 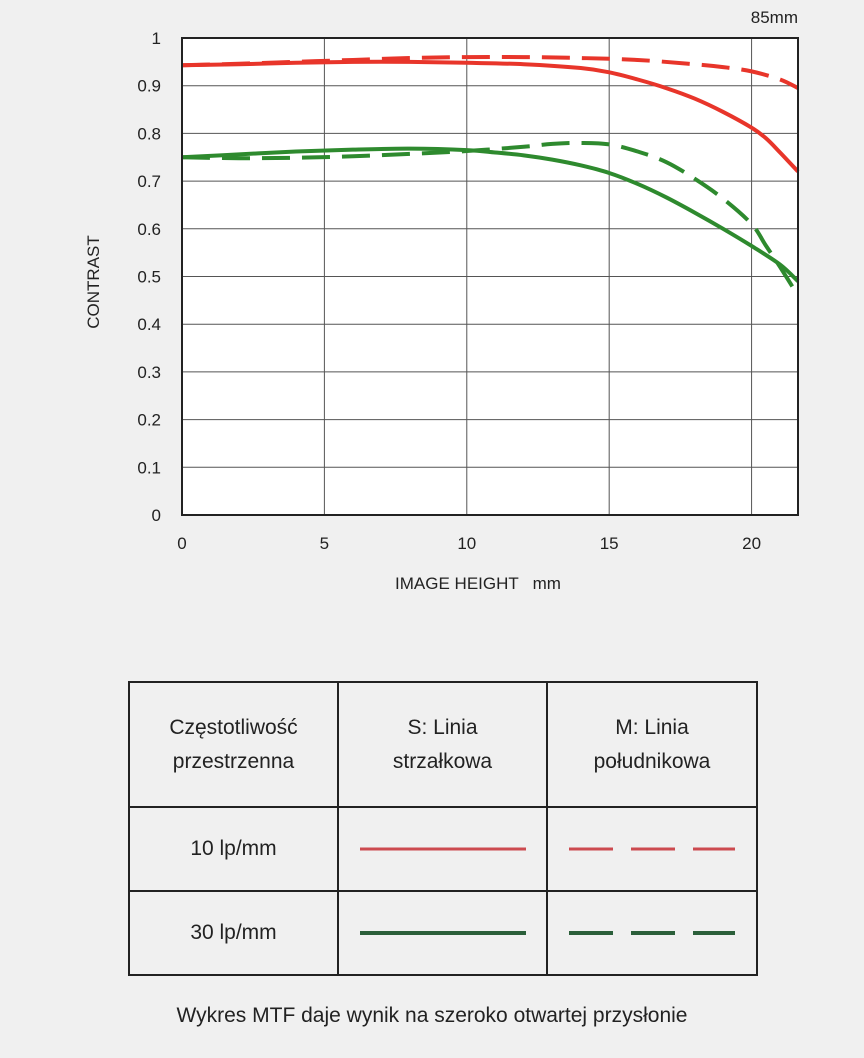 What do you see at coordinates (774, 17) in the screenshot?
I see `focal-length-label: 85mm` at bounding box center [774, 17].